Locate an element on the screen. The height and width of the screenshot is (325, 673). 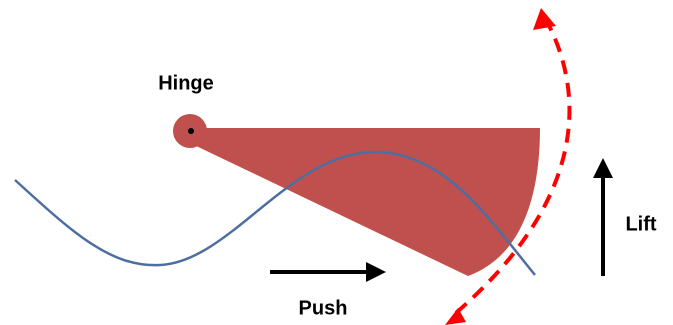
arc-arrowhead-bottom is located at coordinates (455, 316).